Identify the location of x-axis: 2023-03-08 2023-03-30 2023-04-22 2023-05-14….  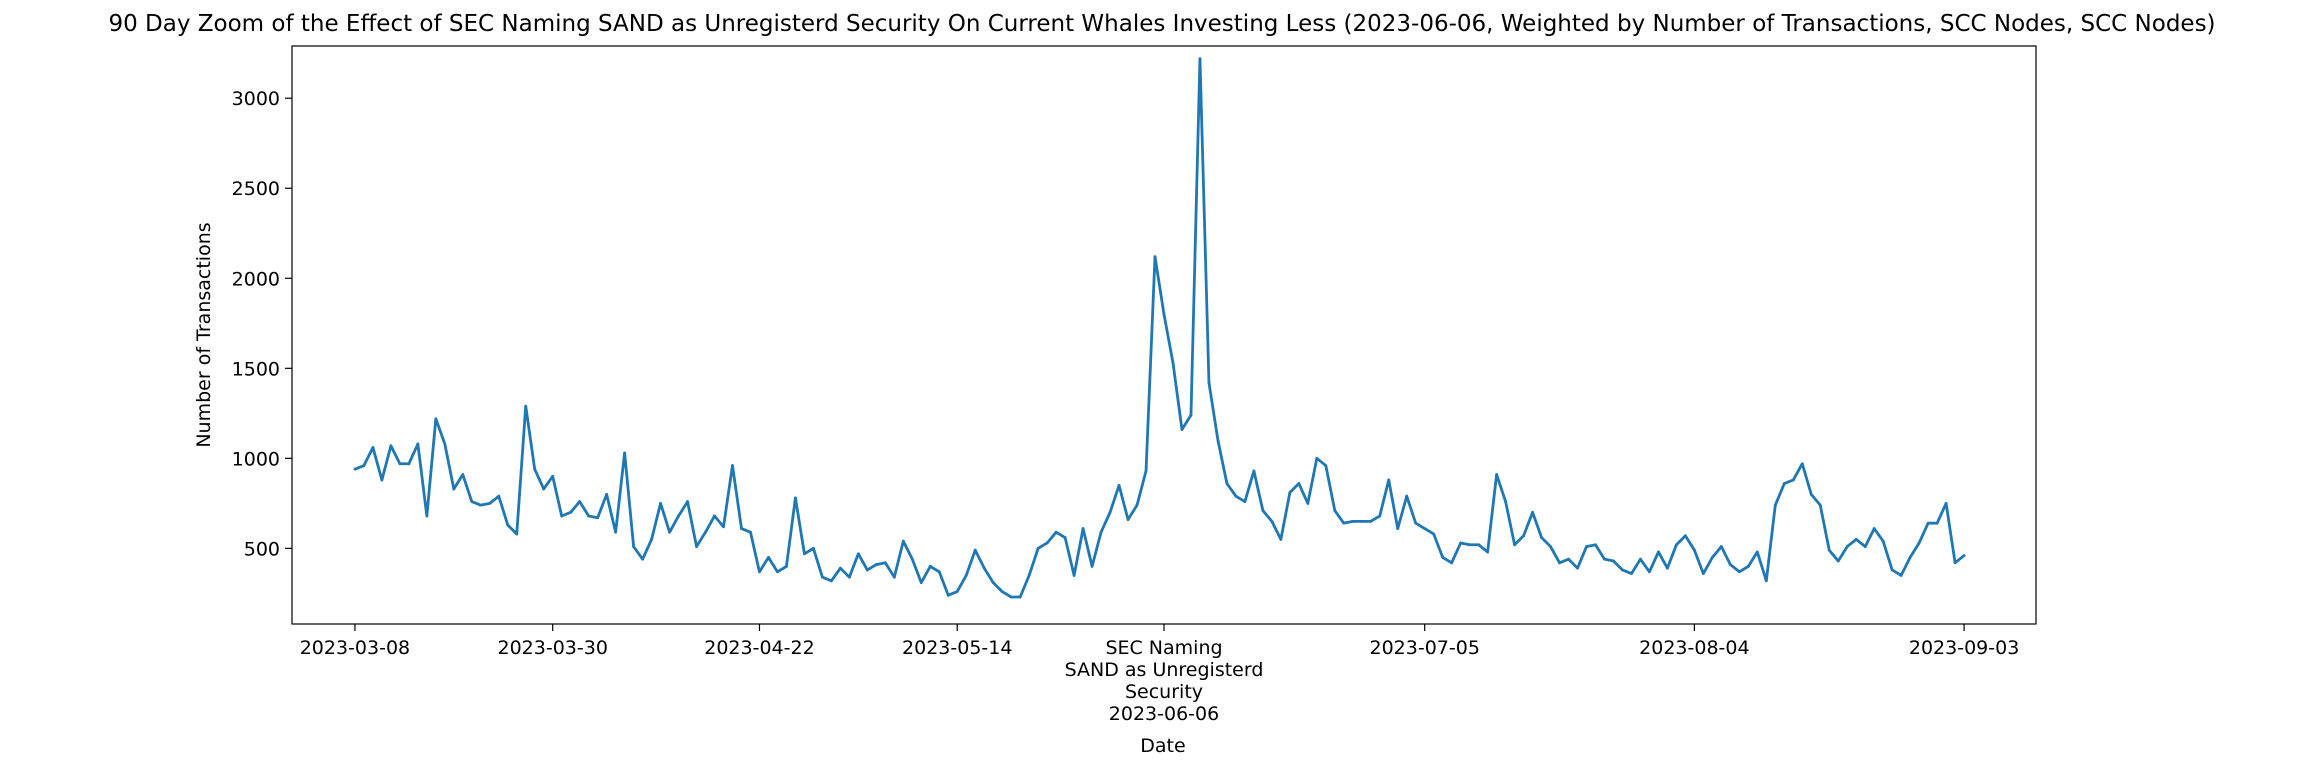
(1159, 674).